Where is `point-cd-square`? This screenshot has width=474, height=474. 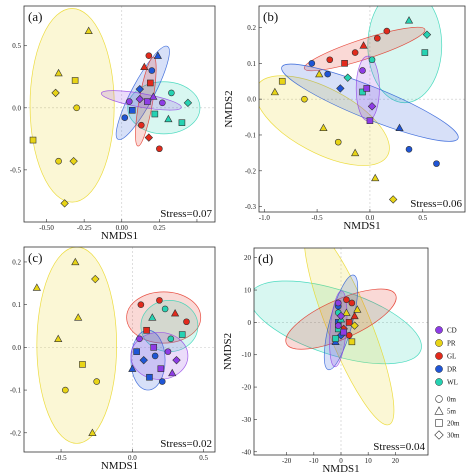 point-cd-square is located at coordinates (147, 101).